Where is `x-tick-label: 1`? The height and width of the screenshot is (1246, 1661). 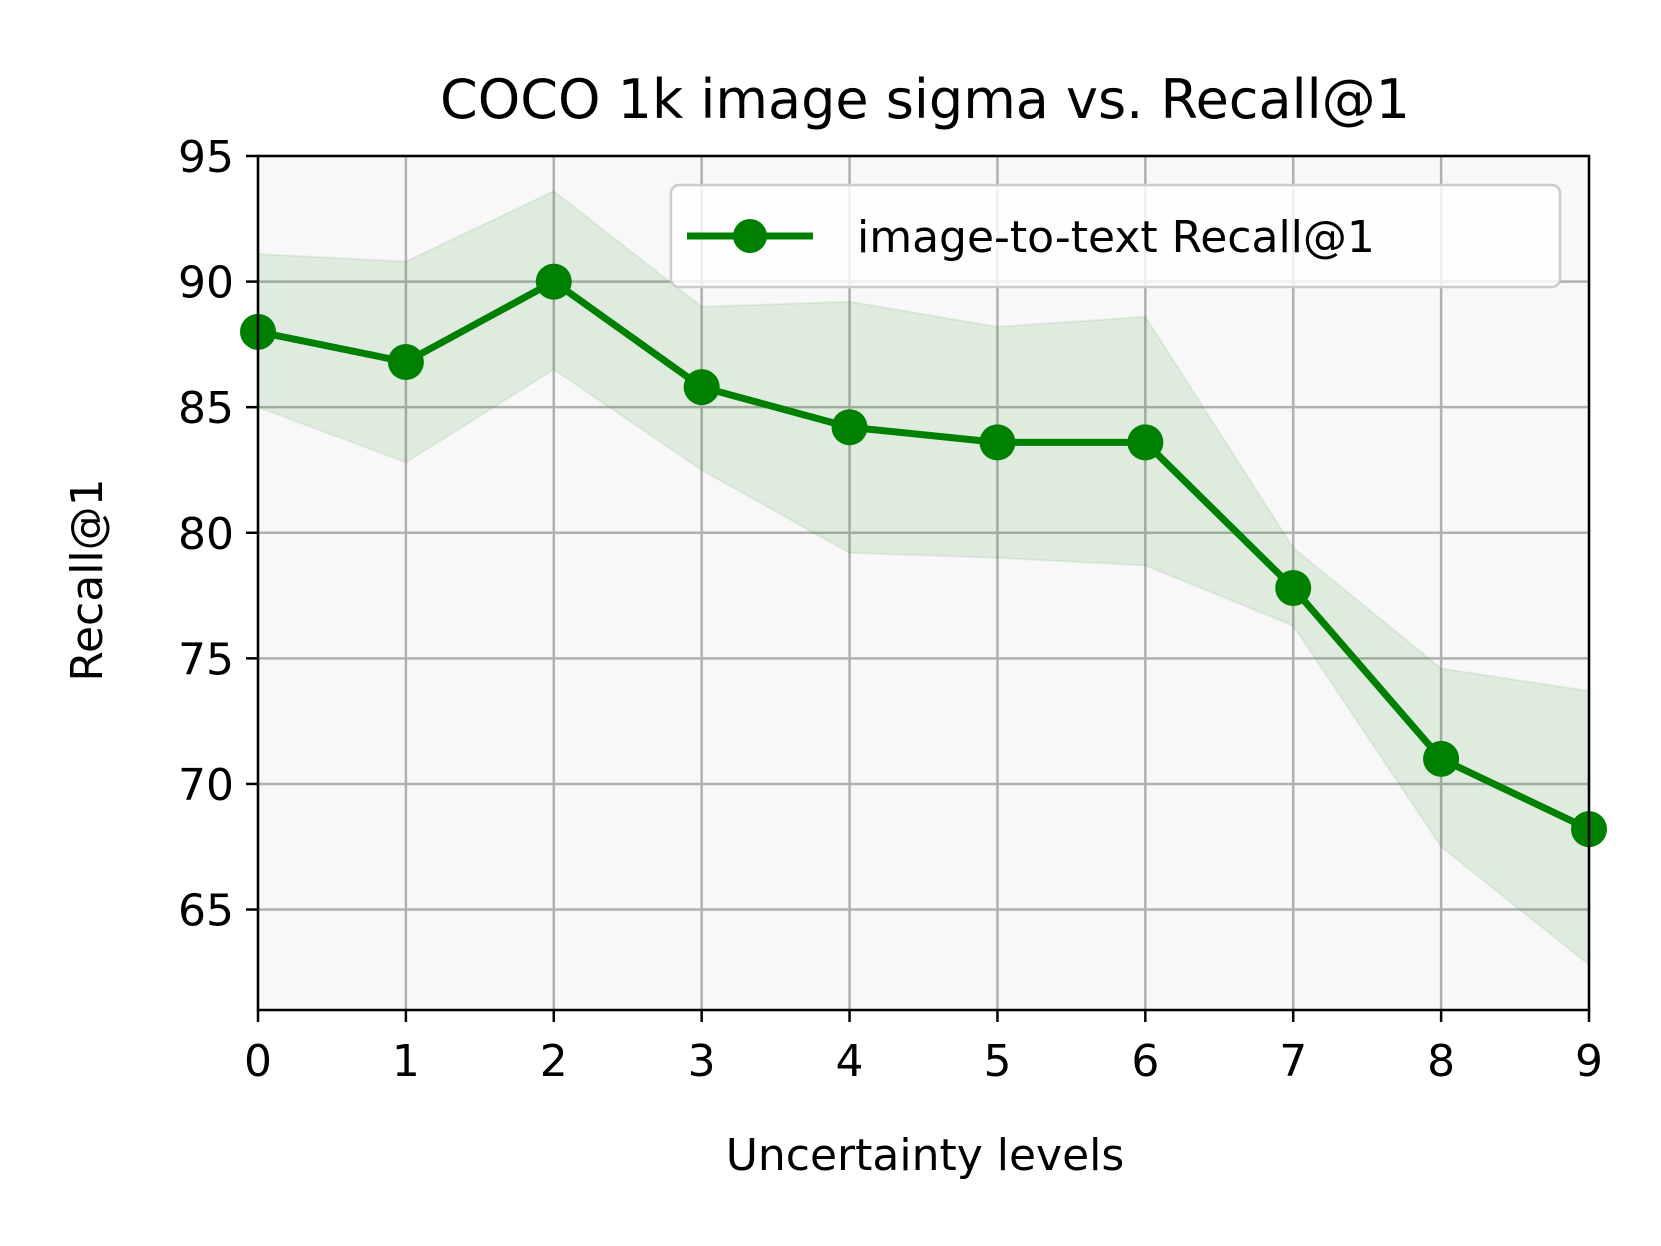 x-tick-label: 1 is located at coordinates (406, 1061).